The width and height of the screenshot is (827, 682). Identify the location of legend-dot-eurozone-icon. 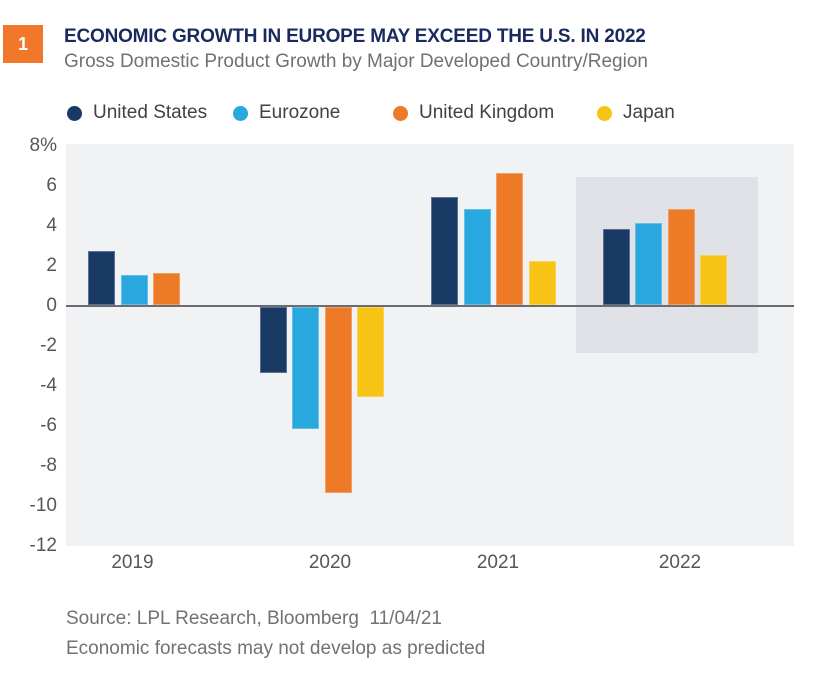
(240, 113).